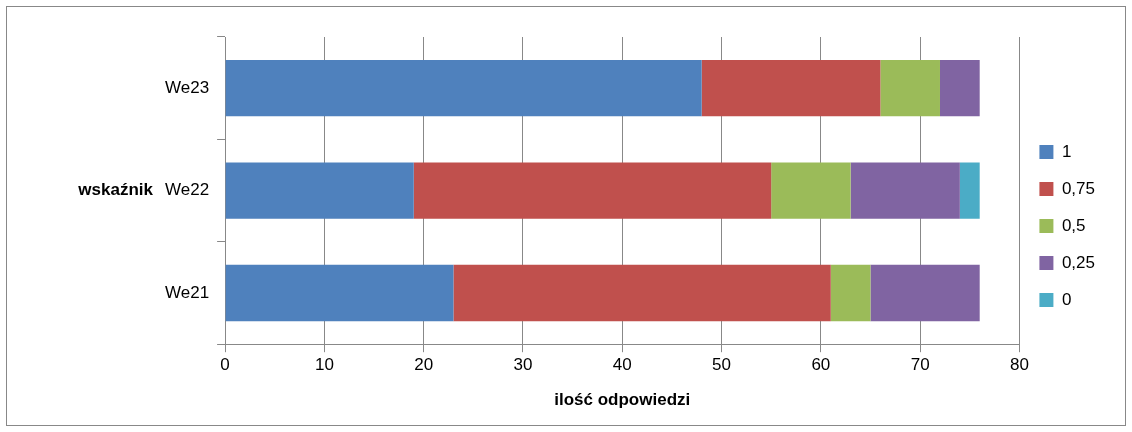 This screenshot has width=1132, height=432. Describe the element at coordinates (1078, 188) in the screenshot. I see `legend-label: 0,75` at that location.